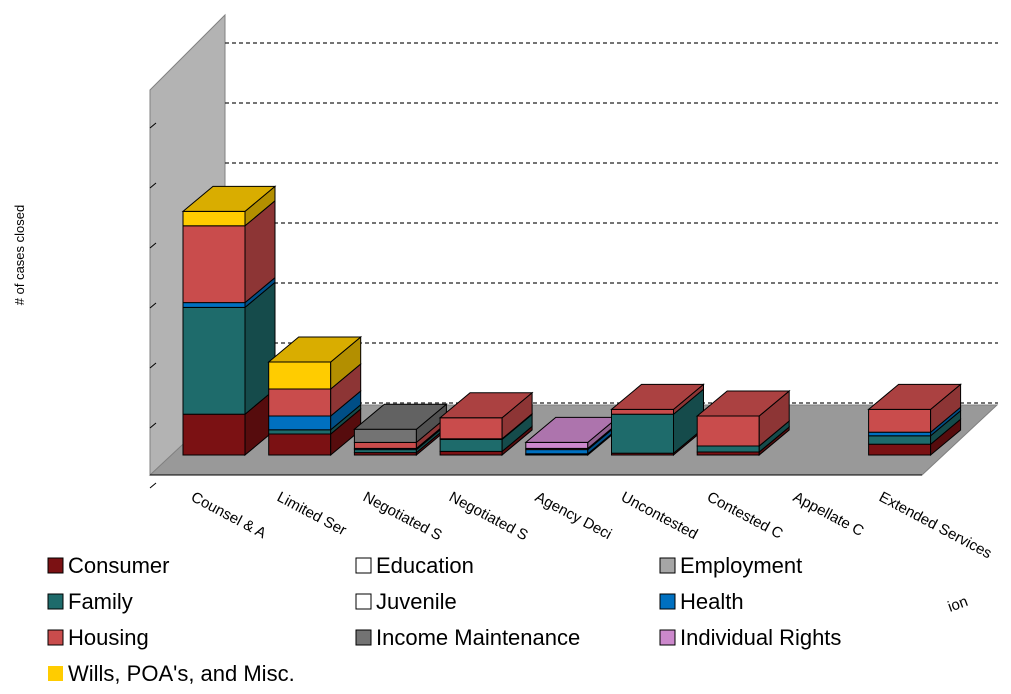  I want to click on legend-item: Wills, POA's, and Misc., so click(171, 673).